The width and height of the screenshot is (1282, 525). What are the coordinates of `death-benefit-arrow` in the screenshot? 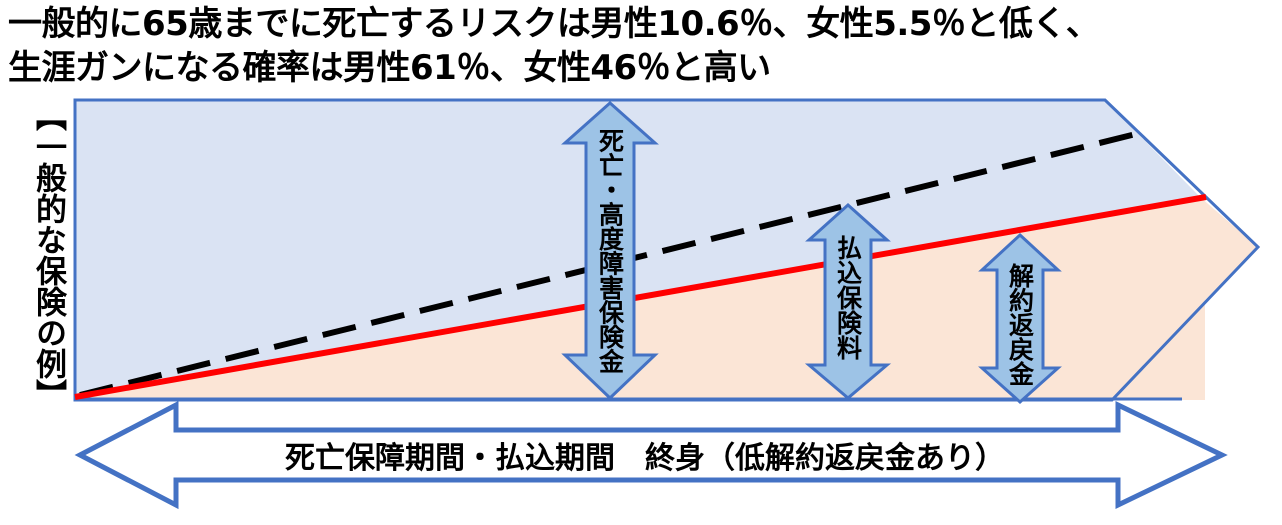 It's located at (610, 250).